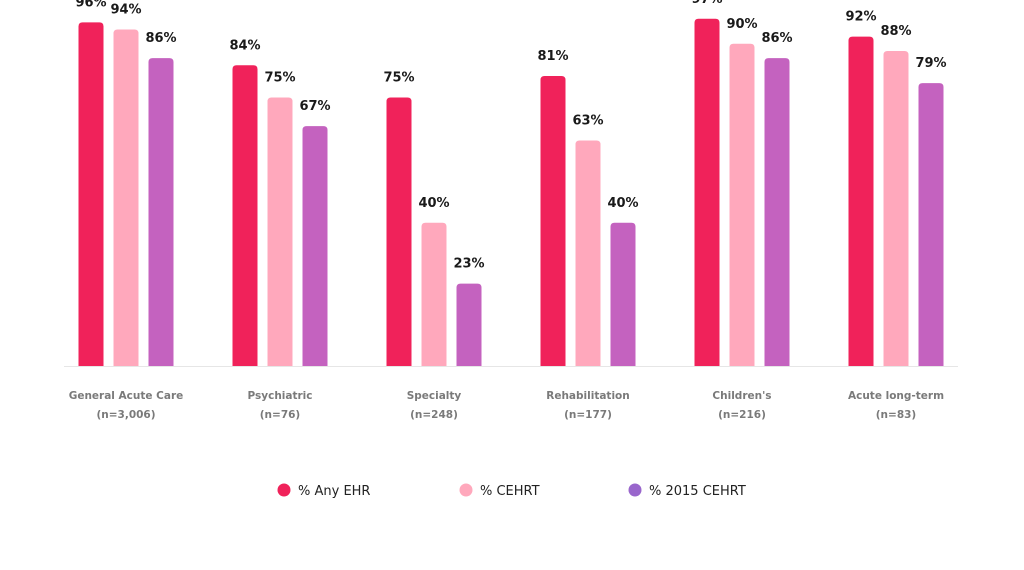  Describe the element at coordinates (741, 396) in the screenshot. I see `category-label: Children's` at that location.